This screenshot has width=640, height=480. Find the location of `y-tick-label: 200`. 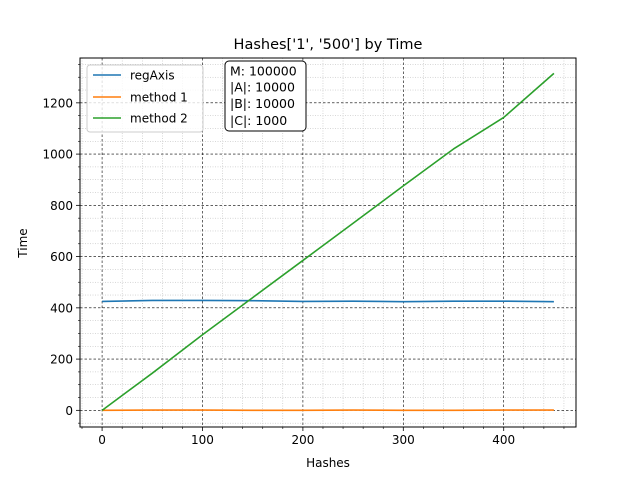

y-tick-label: 200 is located at coordinates (61, 360).